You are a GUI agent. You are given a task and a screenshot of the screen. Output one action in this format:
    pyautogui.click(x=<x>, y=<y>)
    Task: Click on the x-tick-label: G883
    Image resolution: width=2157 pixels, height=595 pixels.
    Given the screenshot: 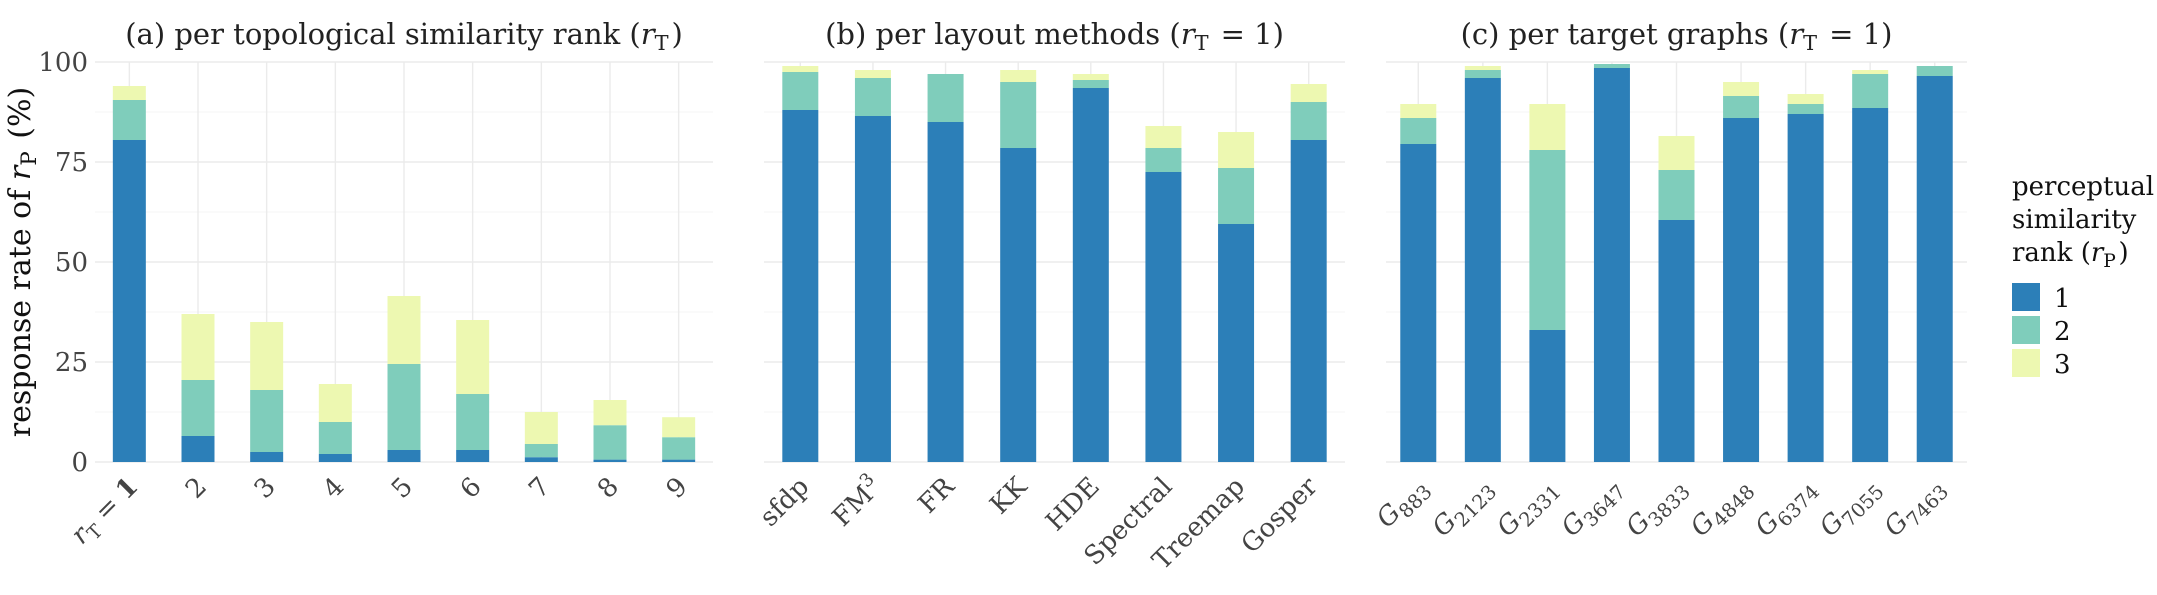 What is the action you would take?
    pyautogui.click(x=1404, y=505)
    